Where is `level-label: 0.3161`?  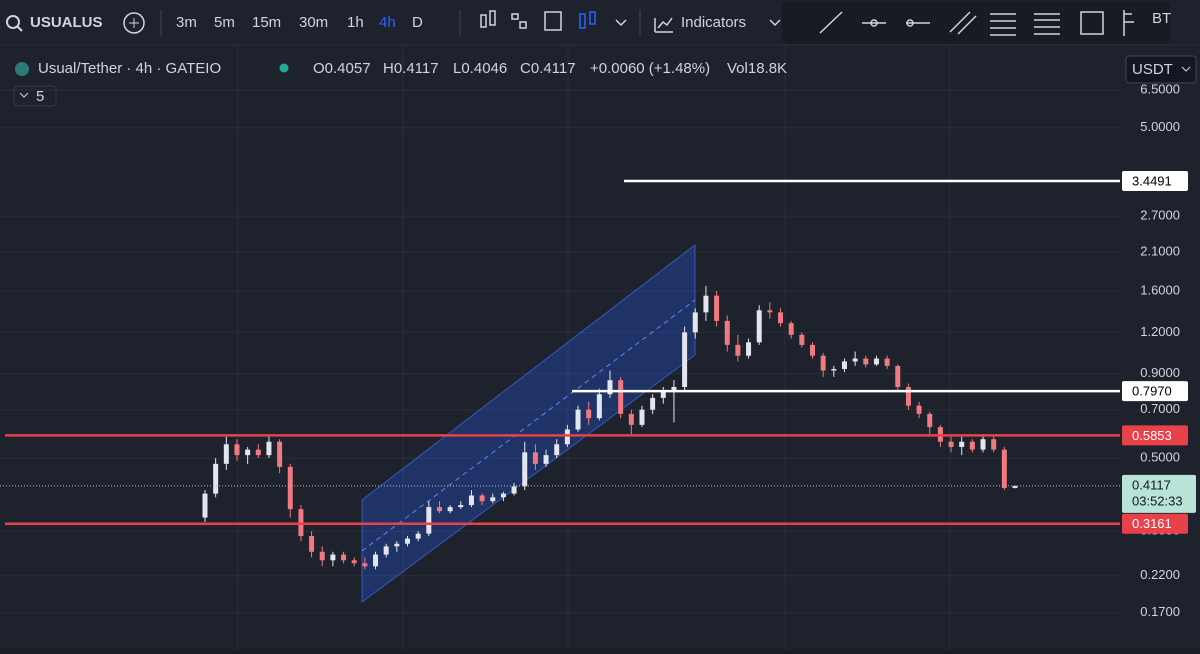
level-label: 0.3161 is located at coordinates (1152, 523).